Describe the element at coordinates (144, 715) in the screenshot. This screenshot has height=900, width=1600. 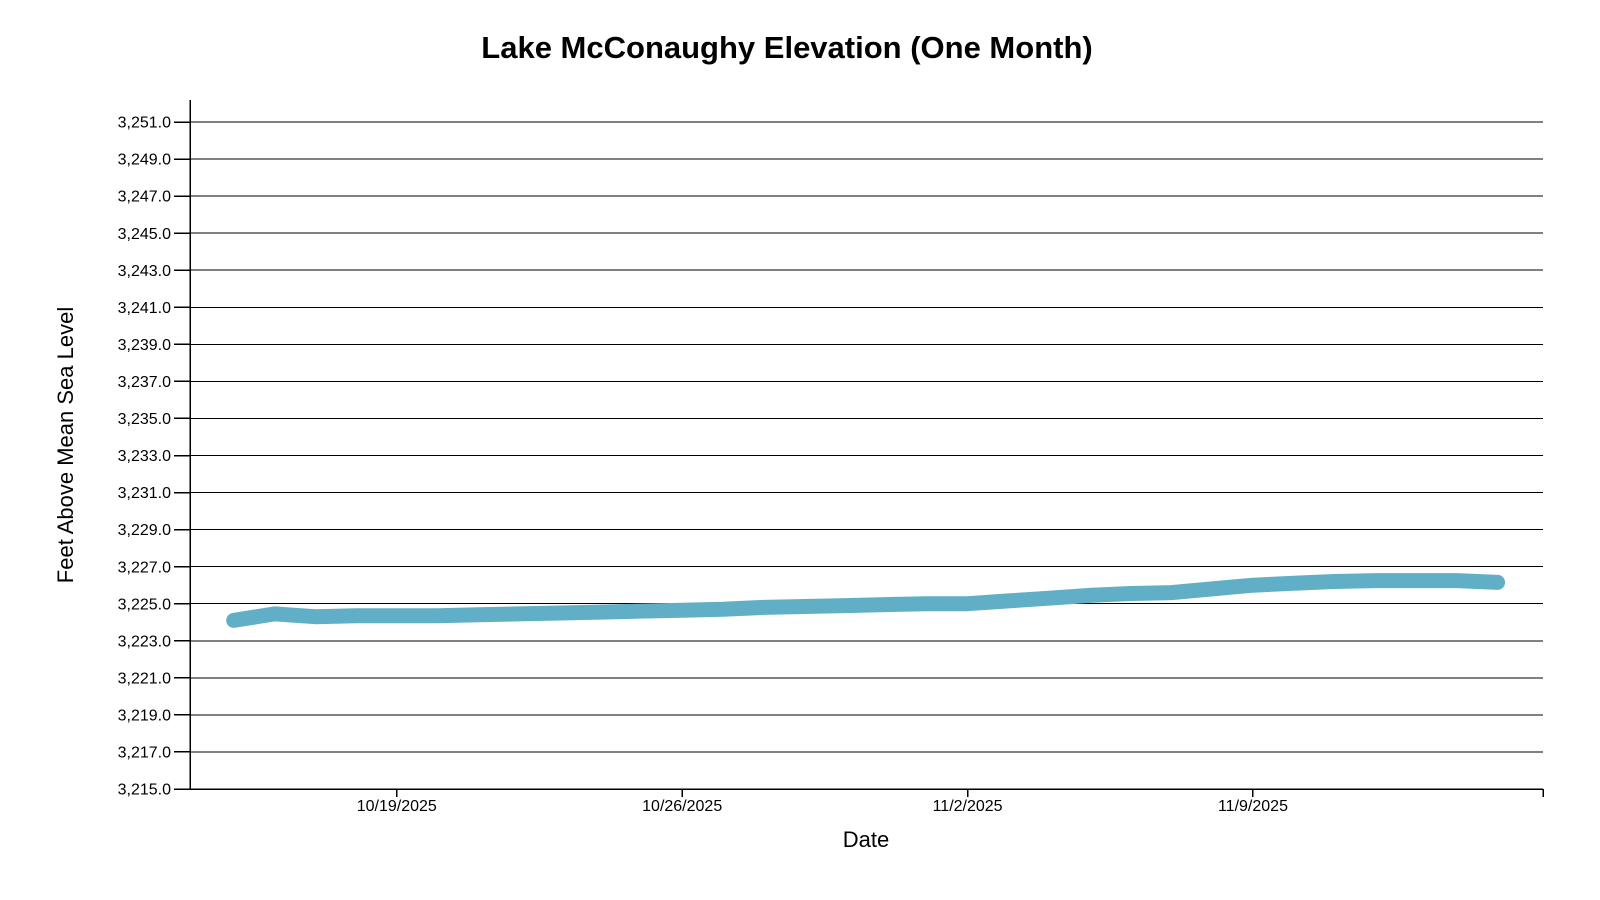
I see `y-tick-label: 3,219.0` at that location.